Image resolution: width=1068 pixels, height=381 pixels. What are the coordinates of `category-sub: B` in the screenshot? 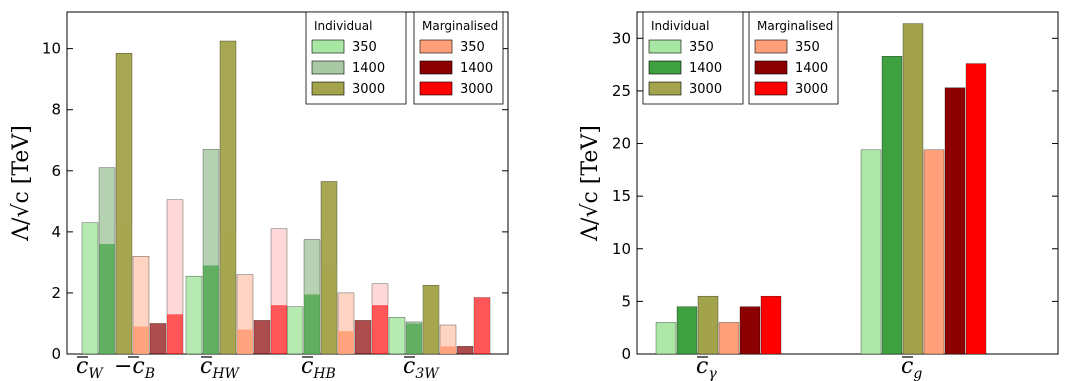 It's located at (149, 373).